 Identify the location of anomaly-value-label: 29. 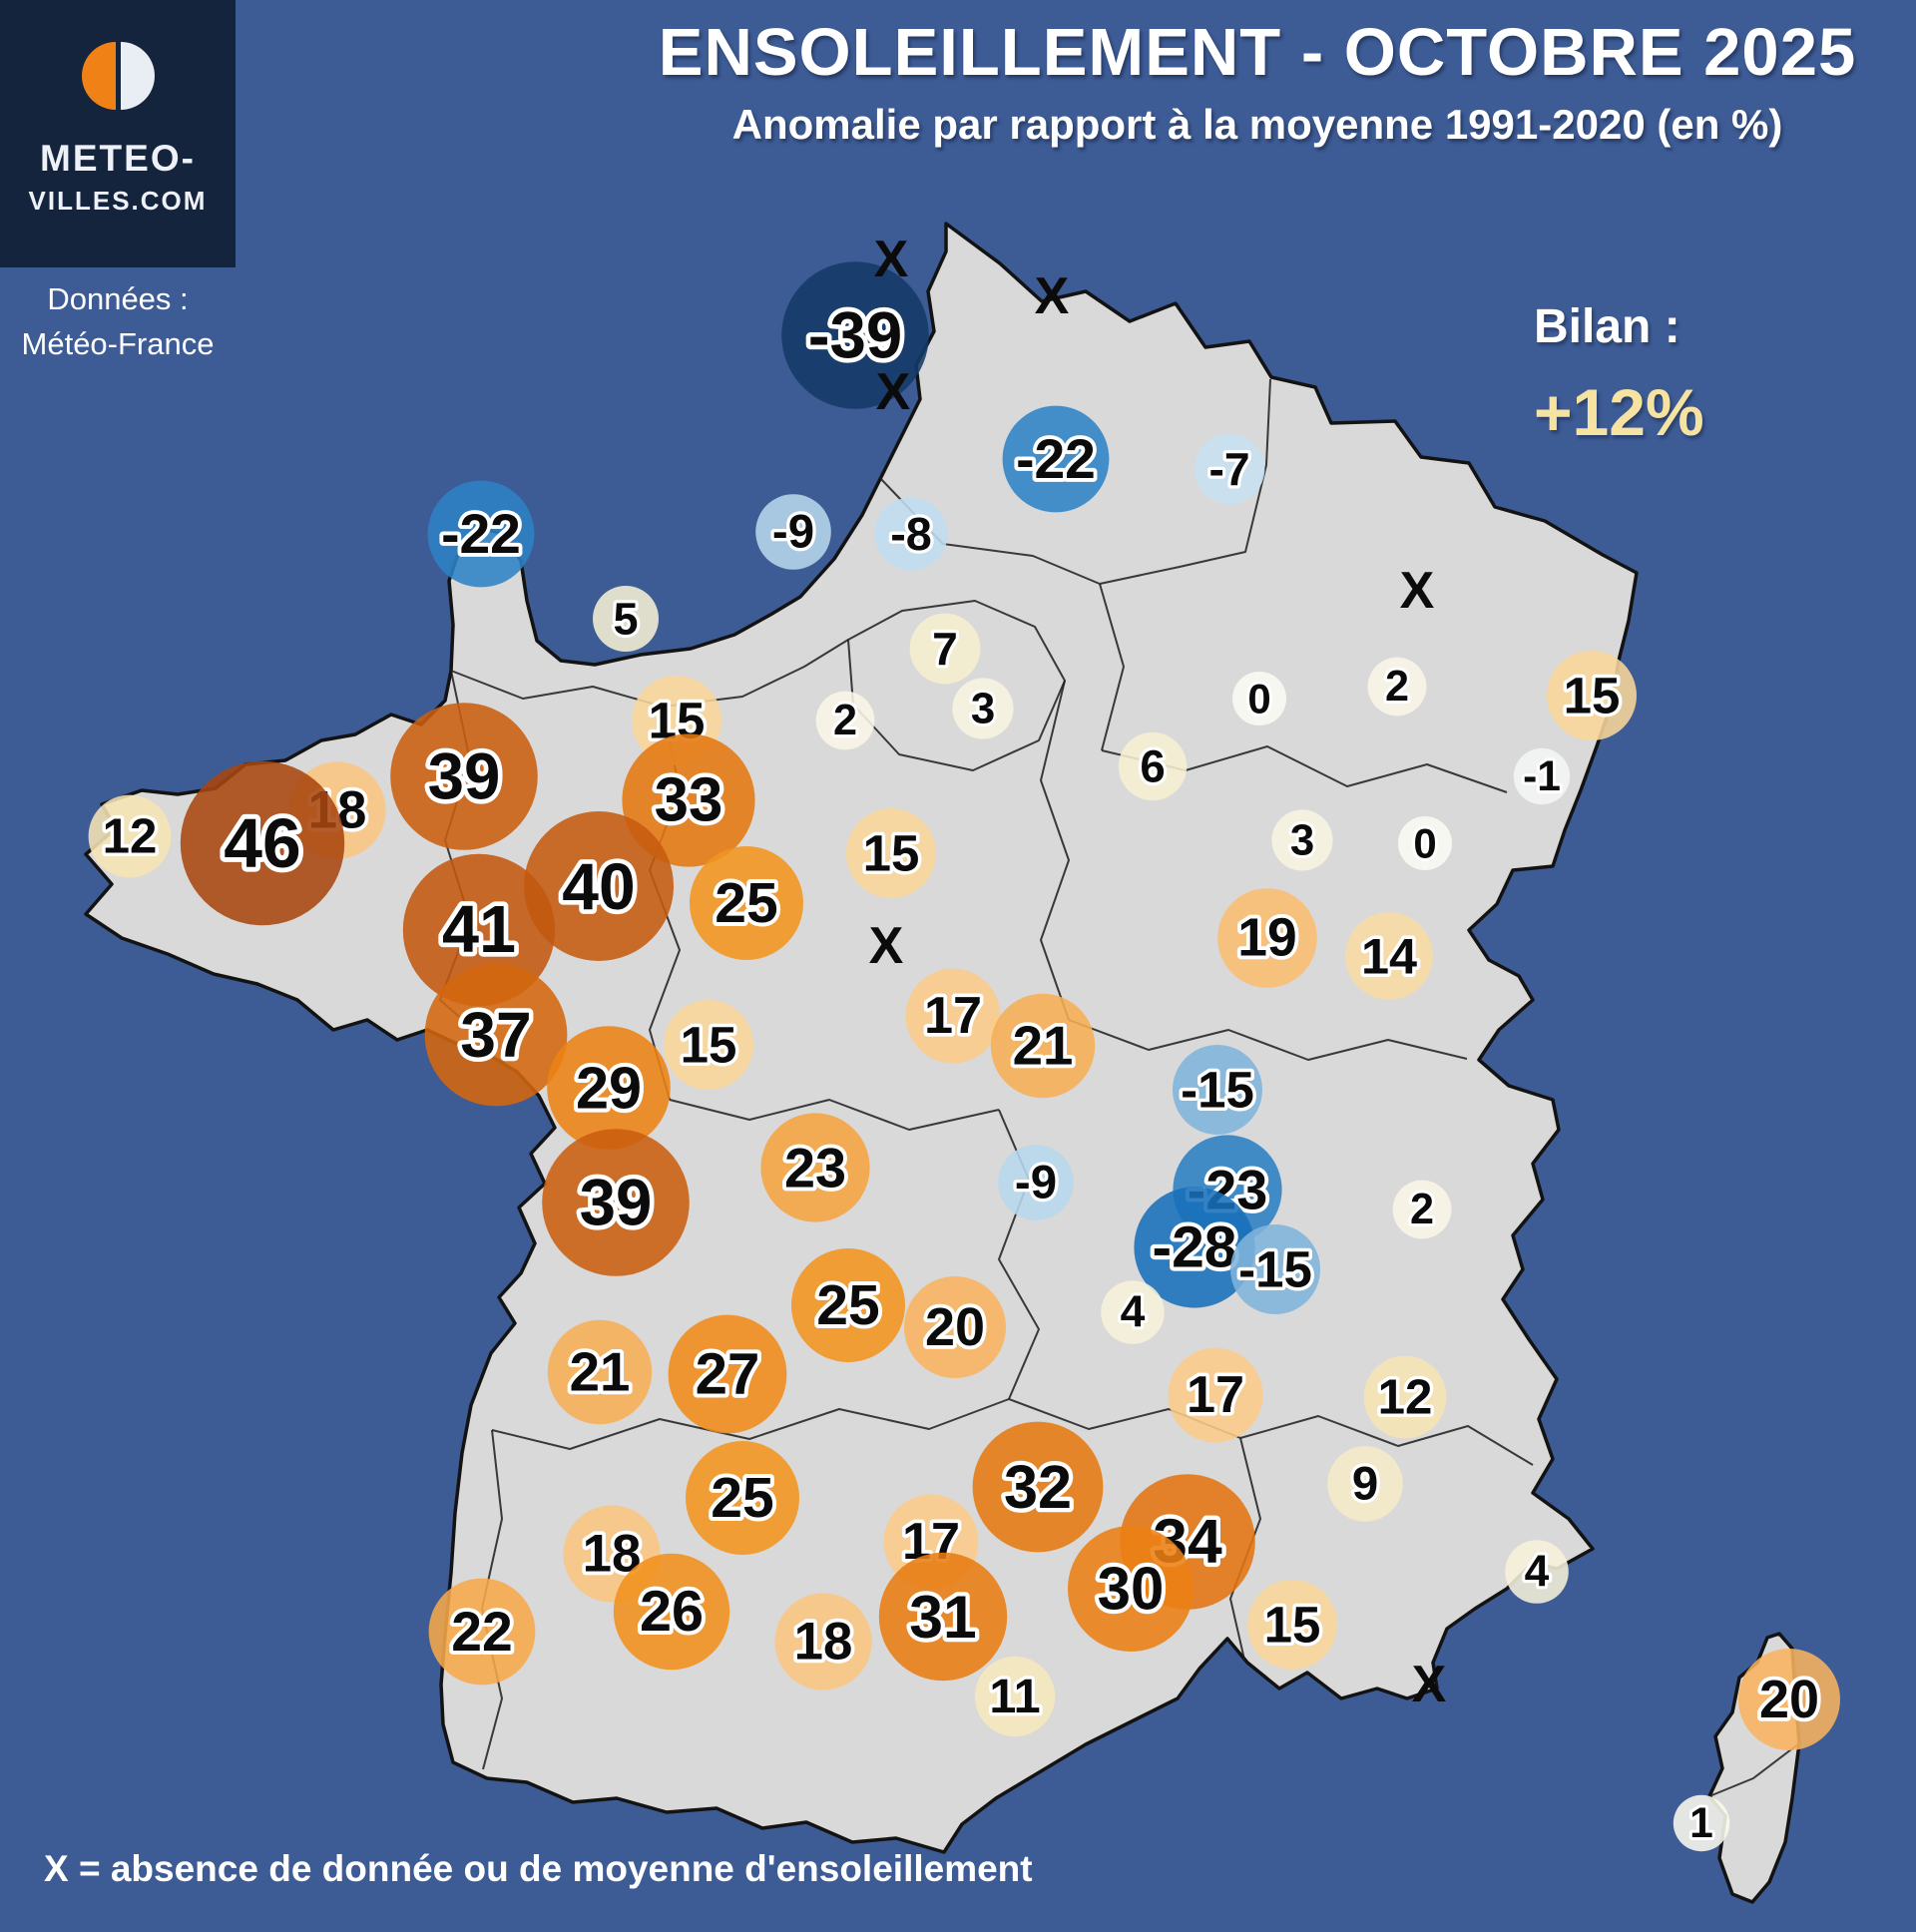
(609, 1088).